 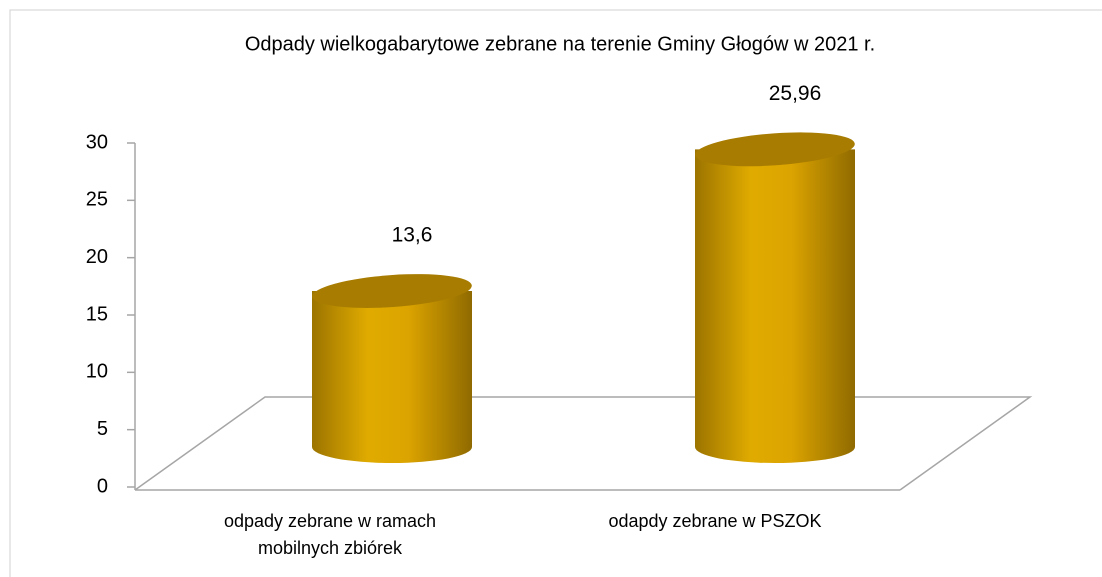 I want to click on x-tick-label: odapdy zebrane w PSZOK, so click(x=715, y=521).